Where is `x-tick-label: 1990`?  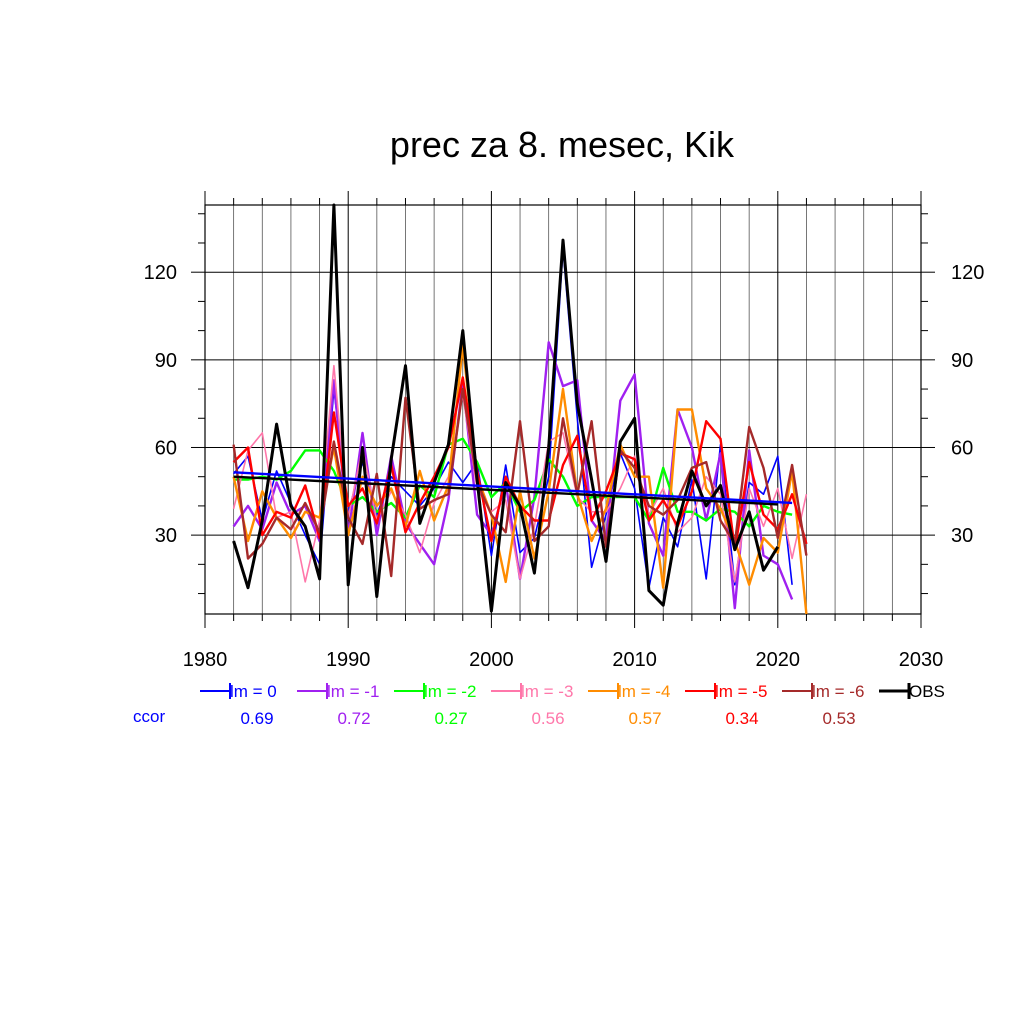
x-tick-label: 1990 is located at coordinates (348, 660).